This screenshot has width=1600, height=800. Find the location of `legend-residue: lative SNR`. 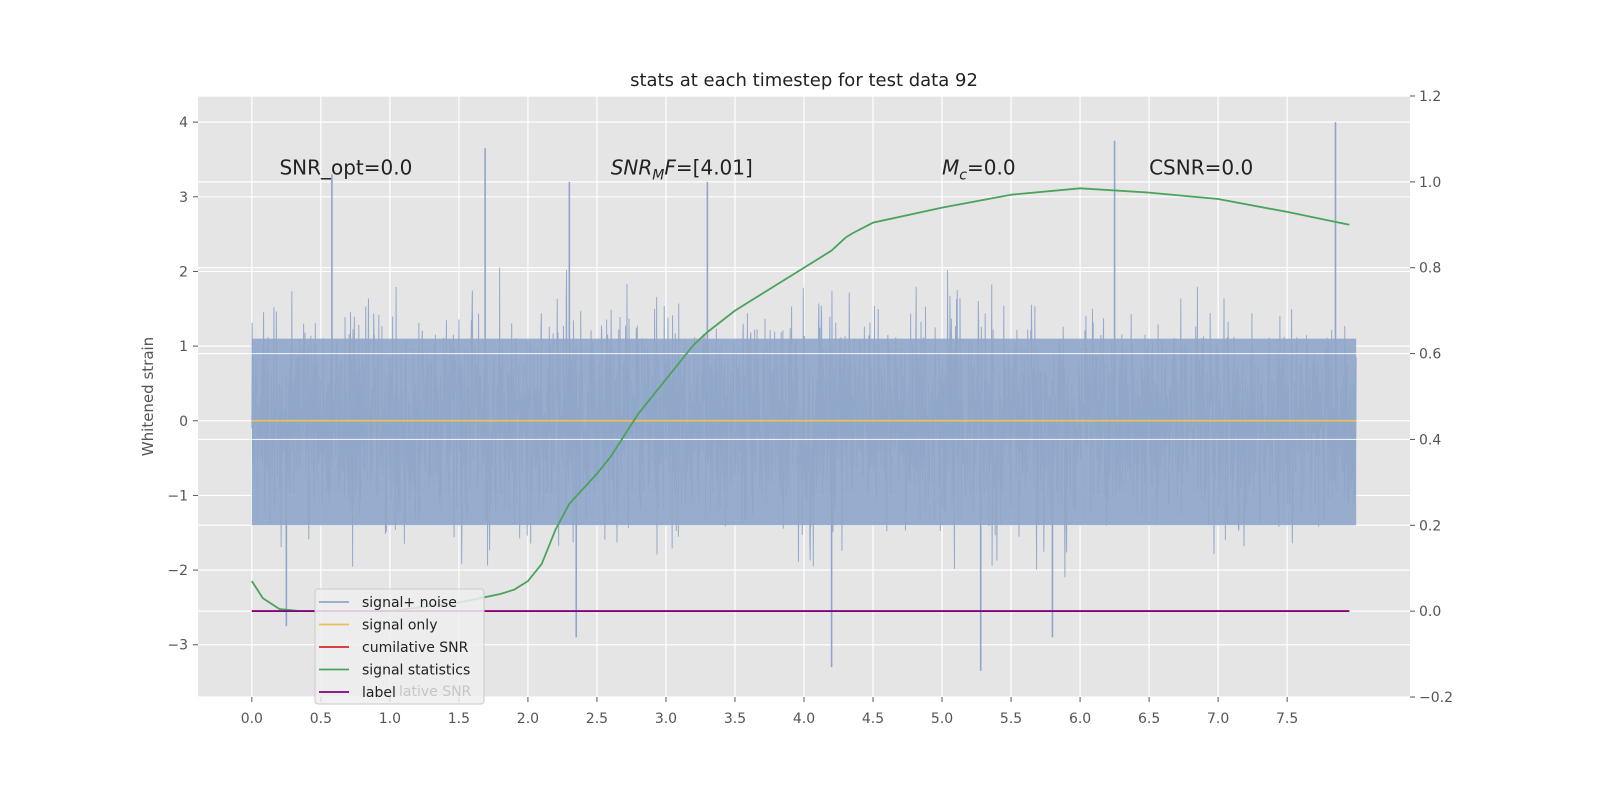

legend-residue: lative SNR is located at coordinates (435, 692).